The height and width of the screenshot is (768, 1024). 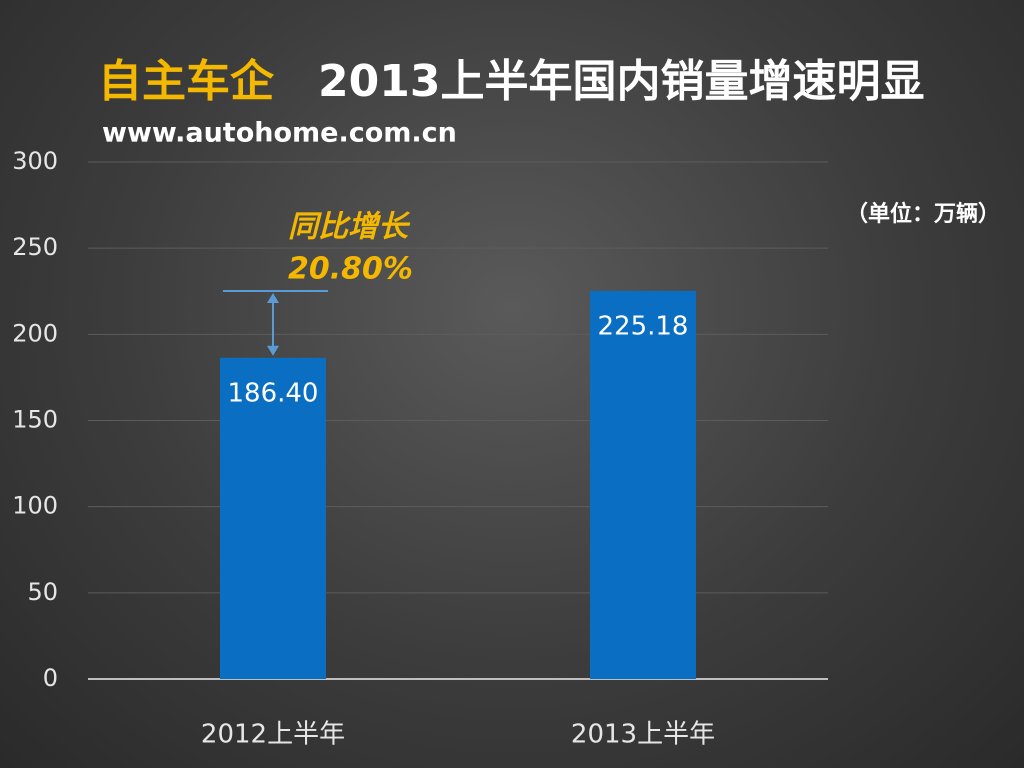 I want to click on x-tick-label: 2013上半年, so click(x=643, y=735).